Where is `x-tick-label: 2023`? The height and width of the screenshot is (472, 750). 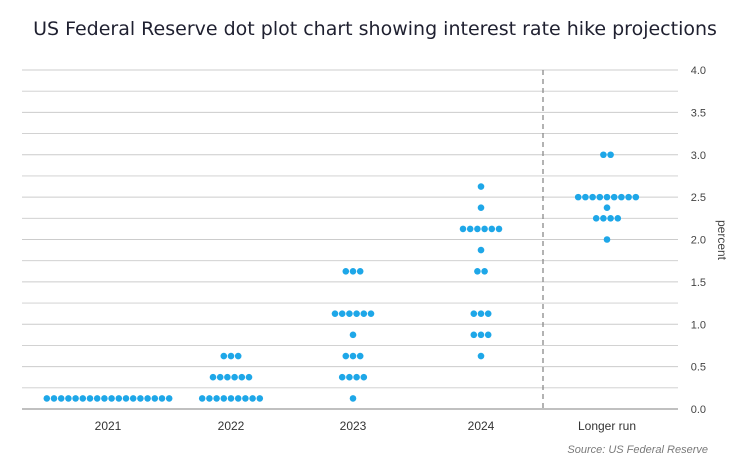
x-tick-label: 2023 is located at coordinates (353, 426).